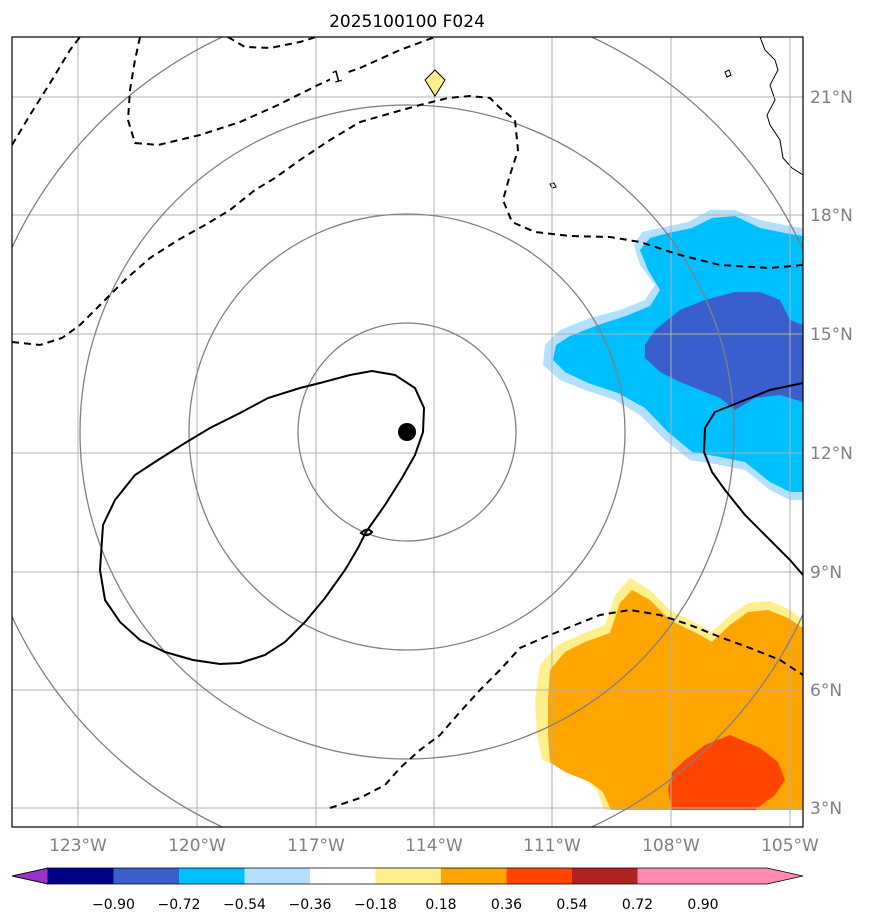 The width and height of the screenshot is (873, 924). What do you see at coordinates (676, 113) in the screenshot?
I see `coastline` at bounding box center [676, 113].